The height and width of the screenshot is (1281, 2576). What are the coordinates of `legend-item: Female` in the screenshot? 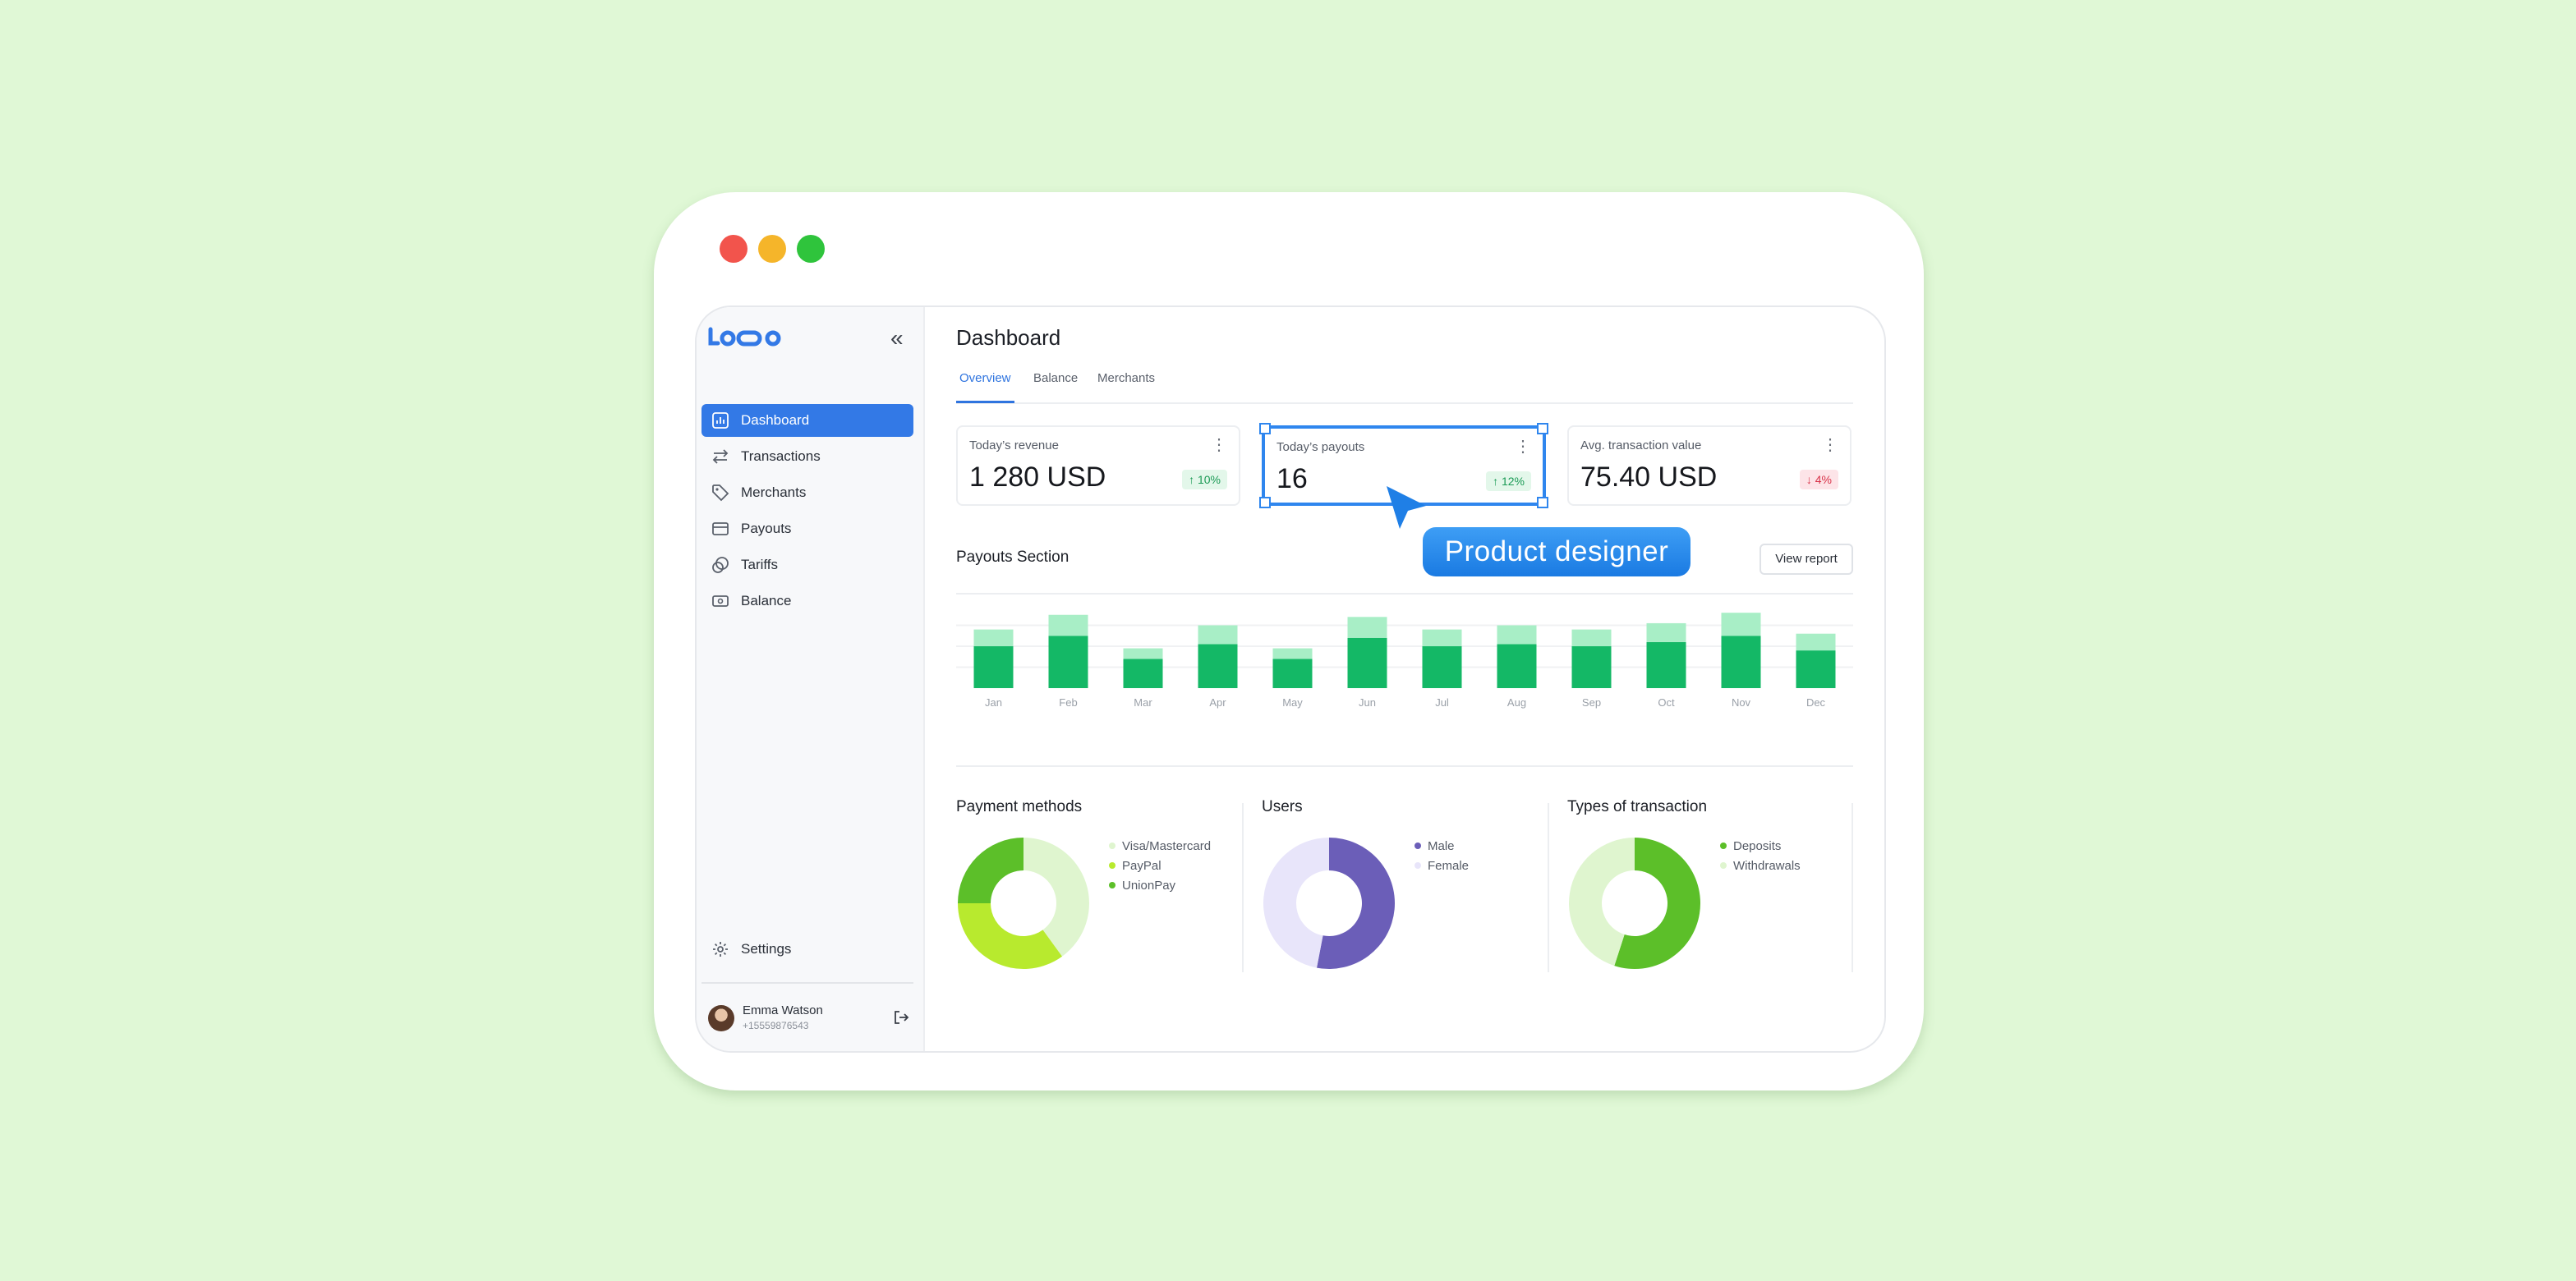 It's located at (1441, 865).